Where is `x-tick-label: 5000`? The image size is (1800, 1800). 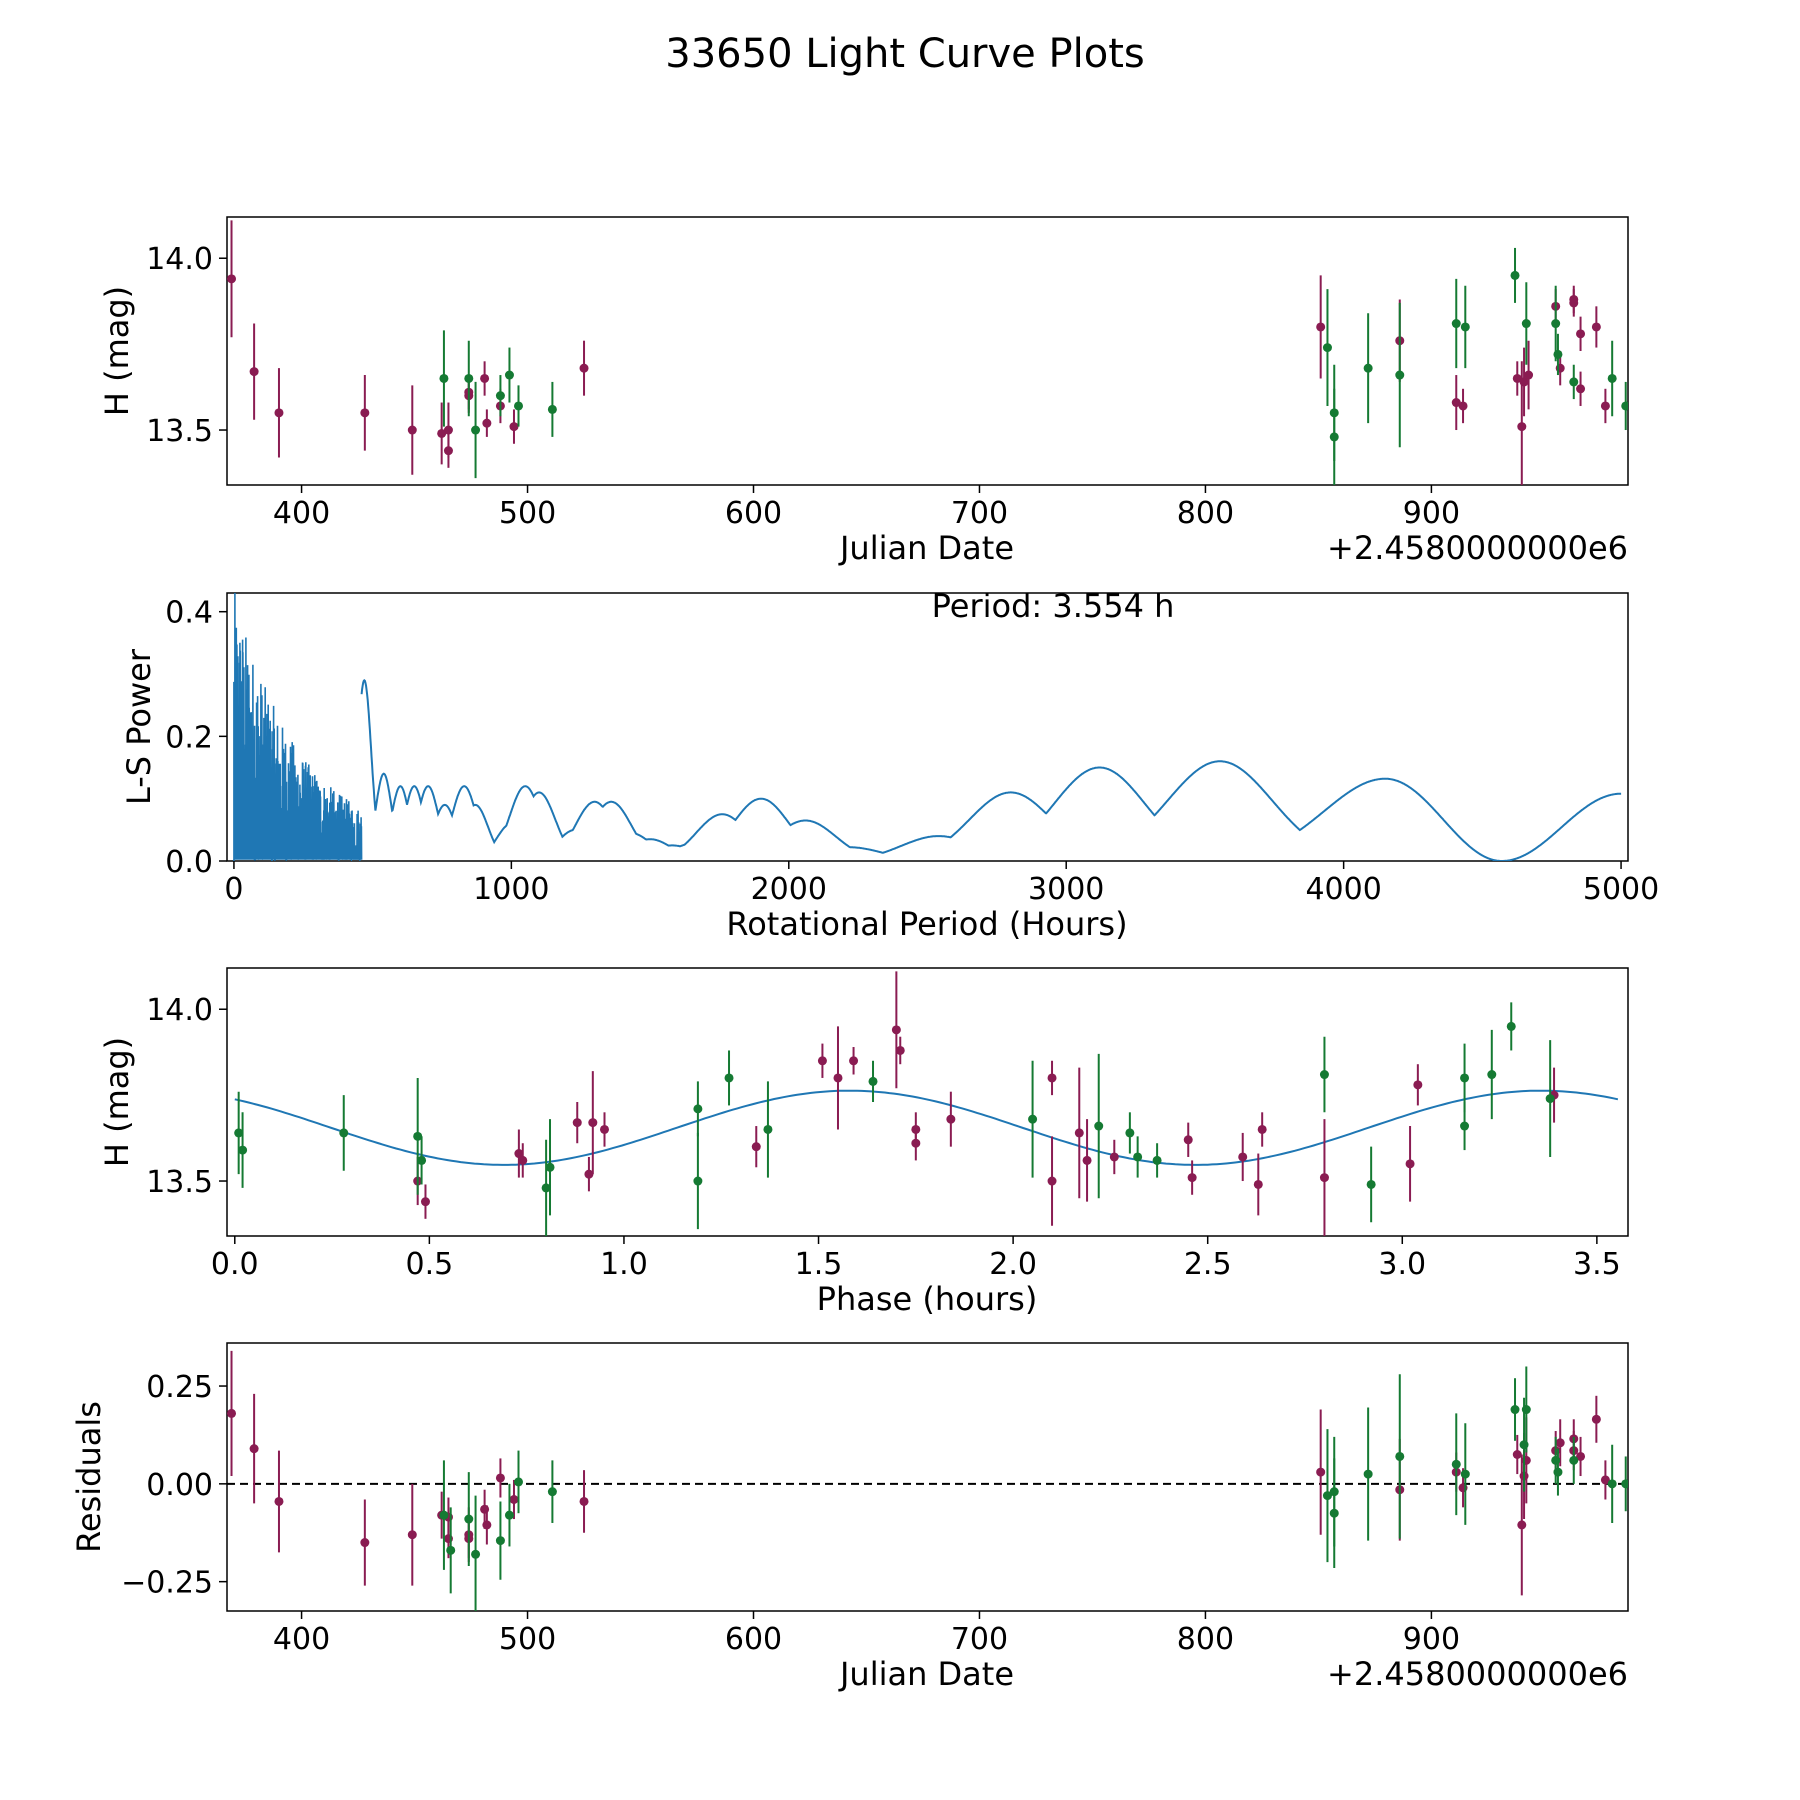 x-tick-label: 5000 is located at coordinates (1621, 889).